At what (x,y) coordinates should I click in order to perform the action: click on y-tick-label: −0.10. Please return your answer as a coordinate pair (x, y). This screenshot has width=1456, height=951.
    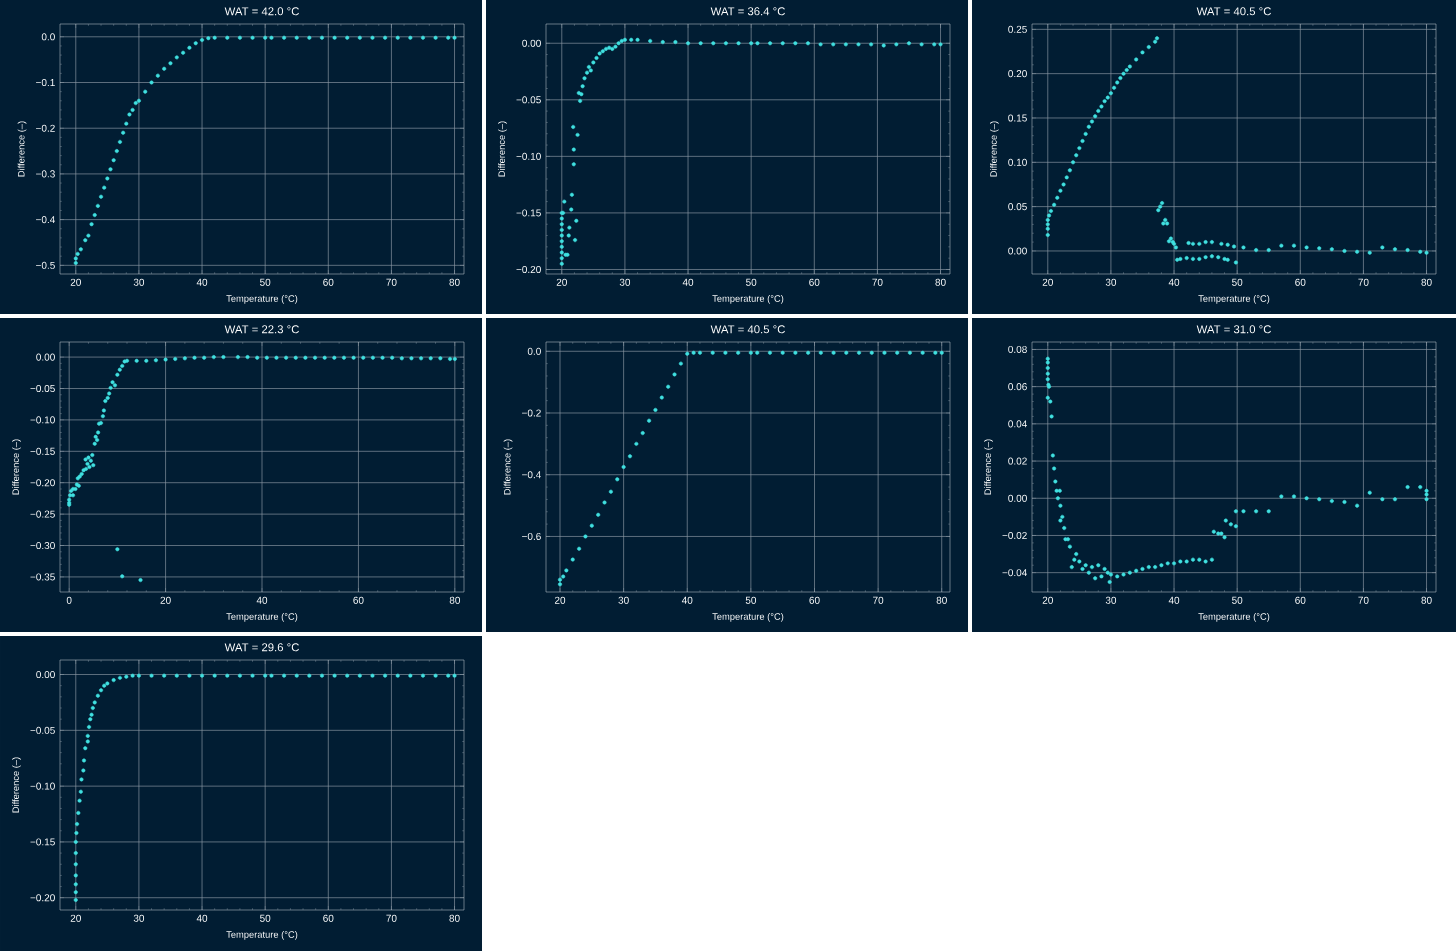
    Looking at the image, I should click on (42, 420).